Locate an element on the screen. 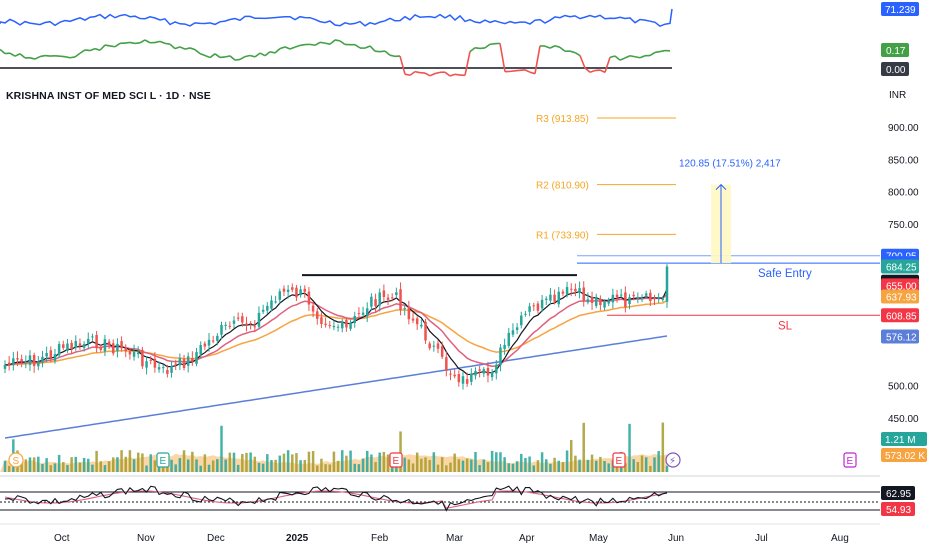 The width and height of the screenshot is (932, 550). time-axis: Oct Nov Dec 2025 Feb Mar Apr May Jun Jul Aug is located at coordinates (440, 533).